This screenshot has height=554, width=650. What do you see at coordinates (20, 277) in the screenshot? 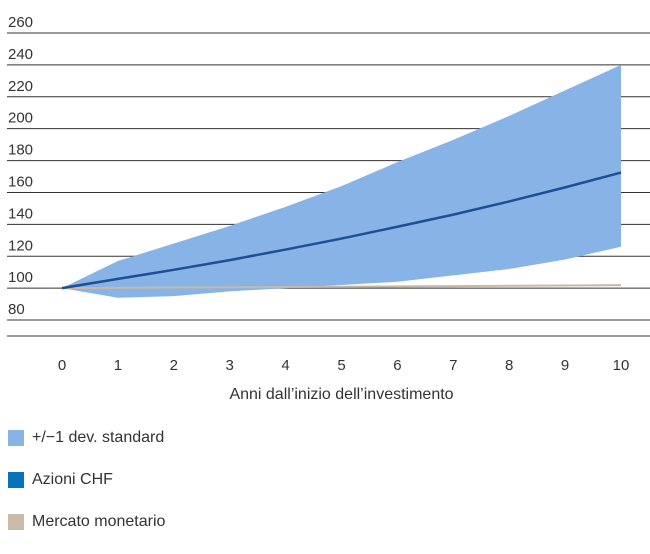
I see `y-tick-label: 100` at bounding box center [20, 277].